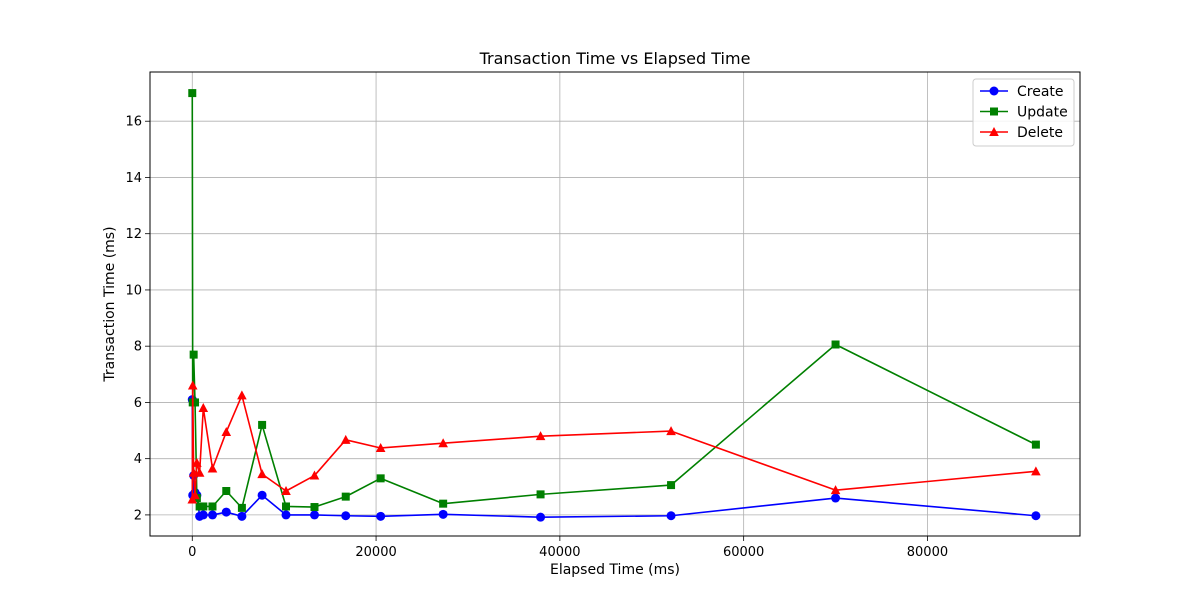  I want to click on legend-entry-create: Create, so click(1022, 92).